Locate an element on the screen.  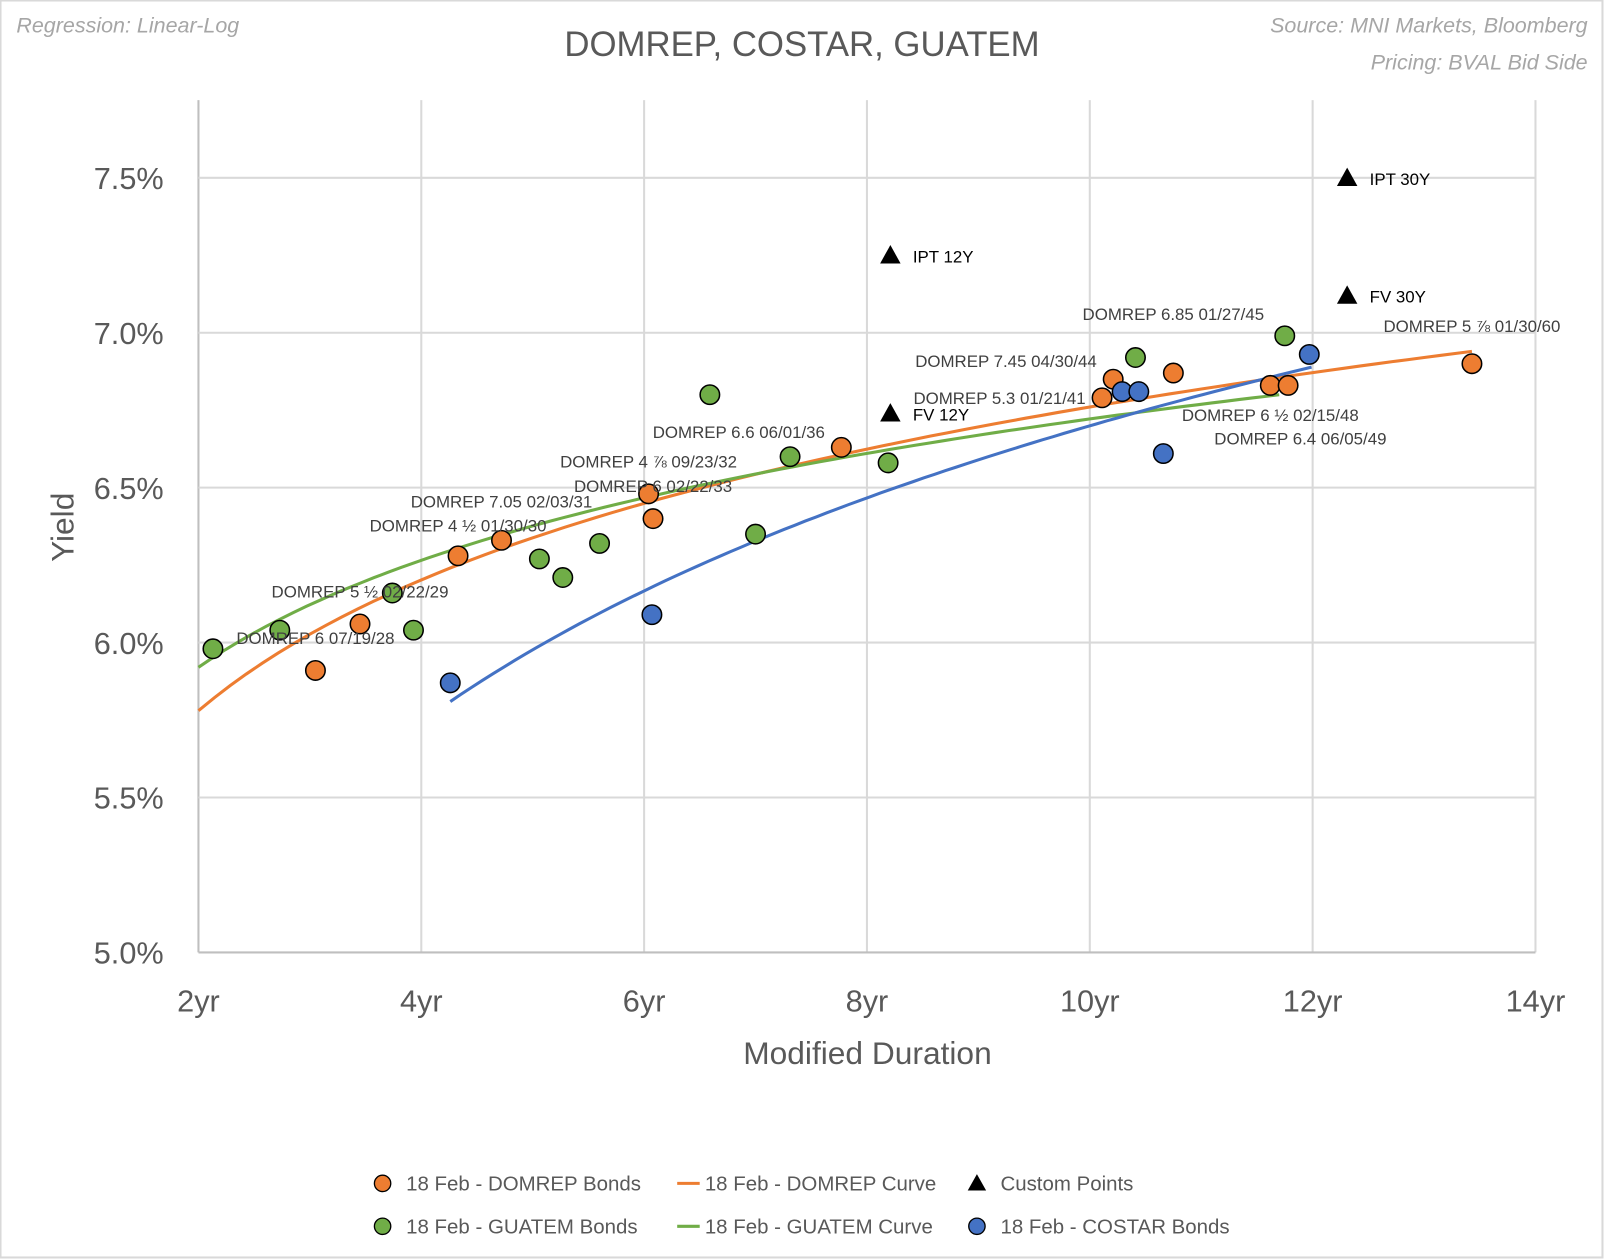
legend-item: Custom Points is located at coordinates (1050, 1184).